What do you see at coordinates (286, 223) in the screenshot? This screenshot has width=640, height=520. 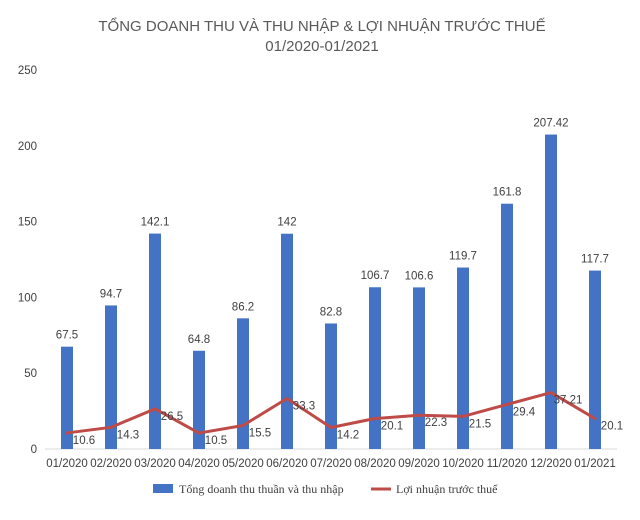 I see `bar-data-label: 142` at bounding box center [286, 223].